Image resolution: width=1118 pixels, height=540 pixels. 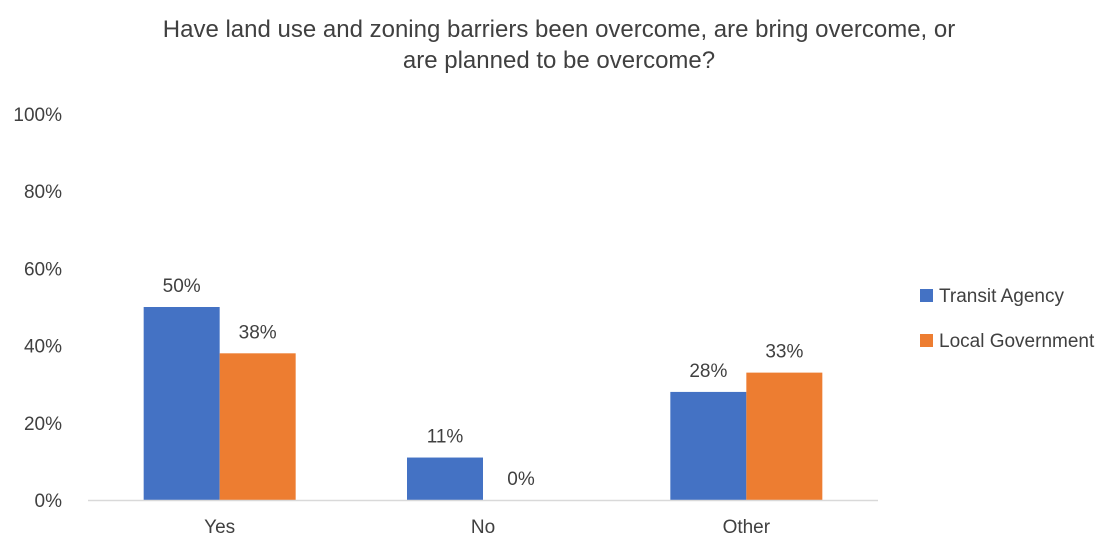 What do you see at coordinates (1001, 296) in the screenshot?
I see `legend-label: Transit Agency` at bounding box center [1001, 296].